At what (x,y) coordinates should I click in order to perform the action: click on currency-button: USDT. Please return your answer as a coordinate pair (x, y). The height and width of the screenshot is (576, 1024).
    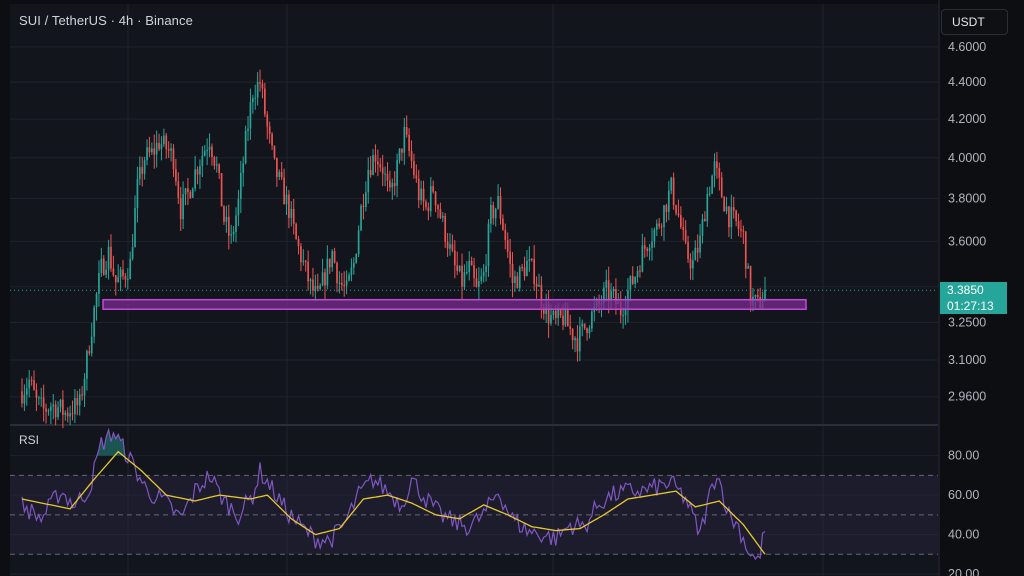
    Looking at the image, I should click on (974, 22).